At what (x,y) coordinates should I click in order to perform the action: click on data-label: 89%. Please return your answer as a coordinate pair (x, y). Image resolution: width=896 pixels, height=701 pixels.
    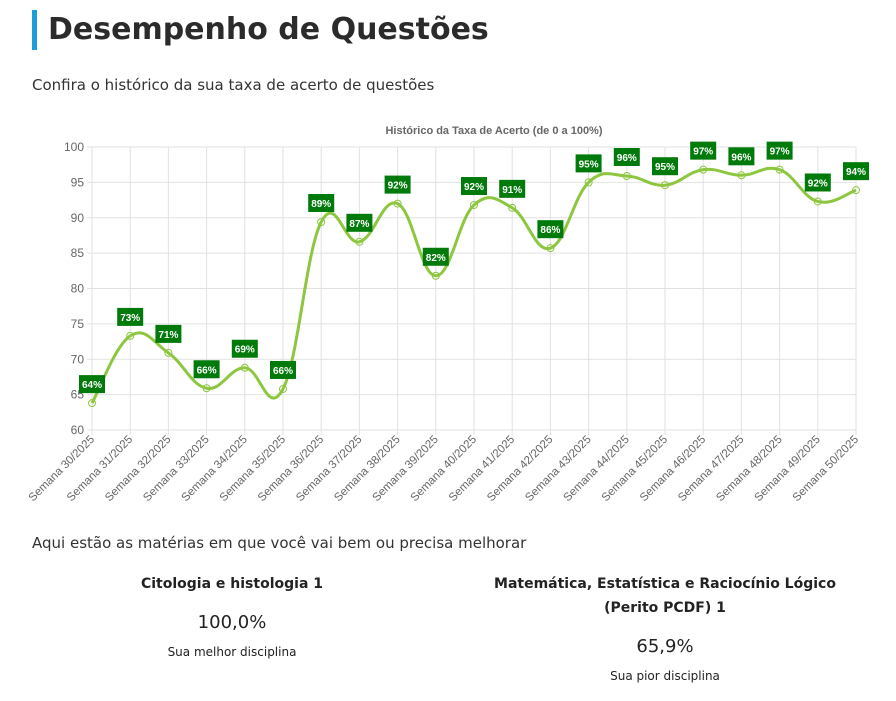
    Looking at the image, I should click on (321, 204).